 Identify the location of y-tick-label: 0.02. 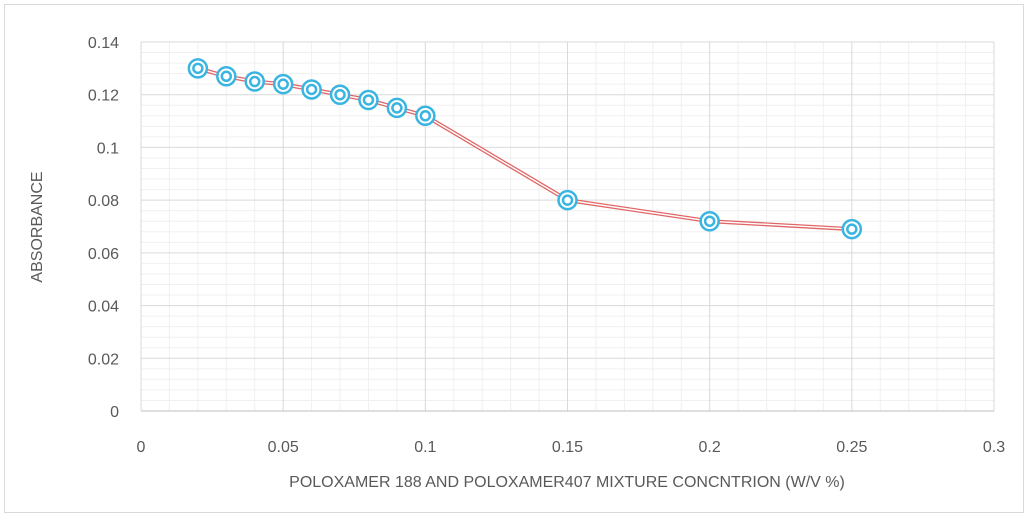
(103, 359).